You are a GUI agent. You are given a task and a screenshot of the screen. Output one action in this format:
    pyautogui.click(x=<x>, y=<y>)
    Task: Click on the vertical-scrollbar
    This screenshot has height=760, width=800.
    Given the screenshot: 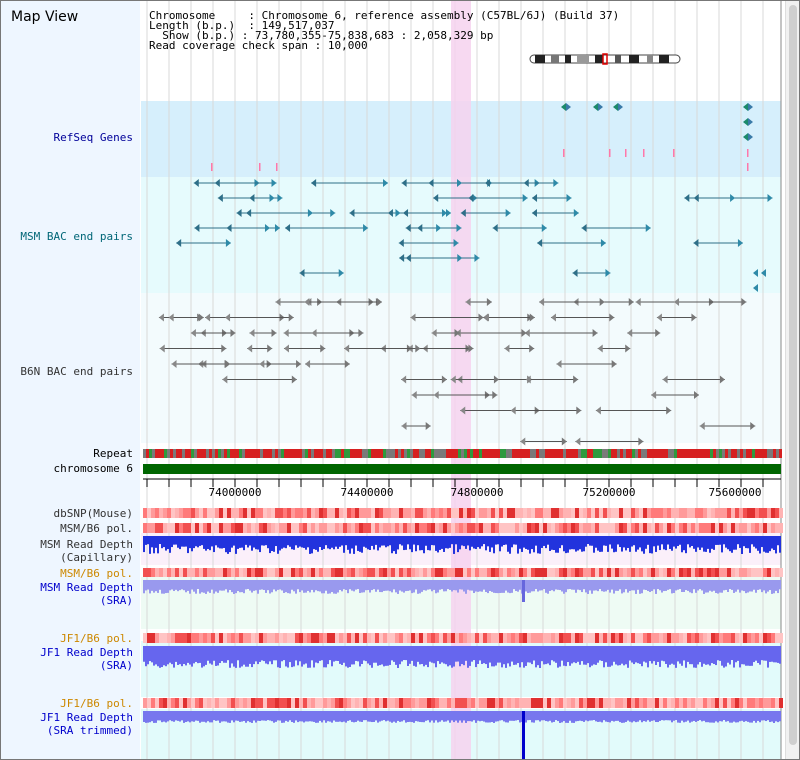 What is the action you would take?
    pyautogui.click(x=792, y=380)
    